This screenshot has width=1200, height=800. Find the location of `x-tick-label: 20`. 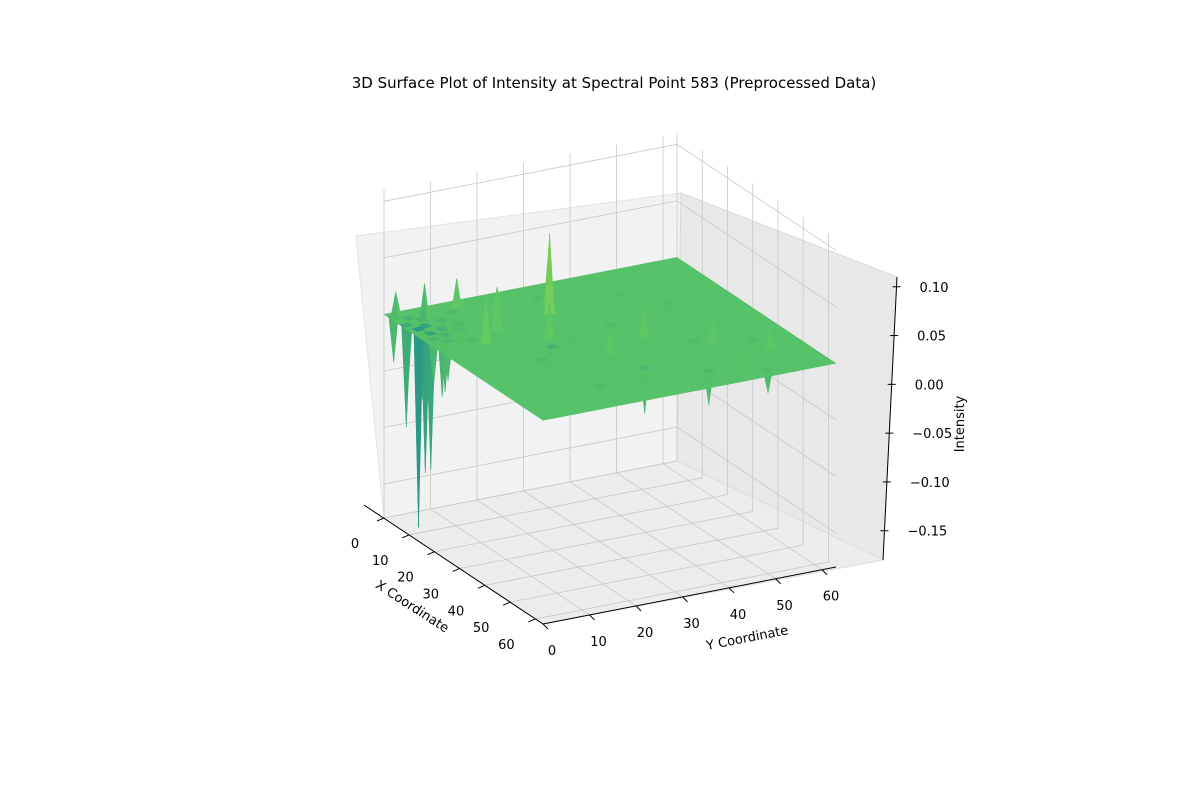

x-tick-label: 20 is located at coordinates (405, 578).